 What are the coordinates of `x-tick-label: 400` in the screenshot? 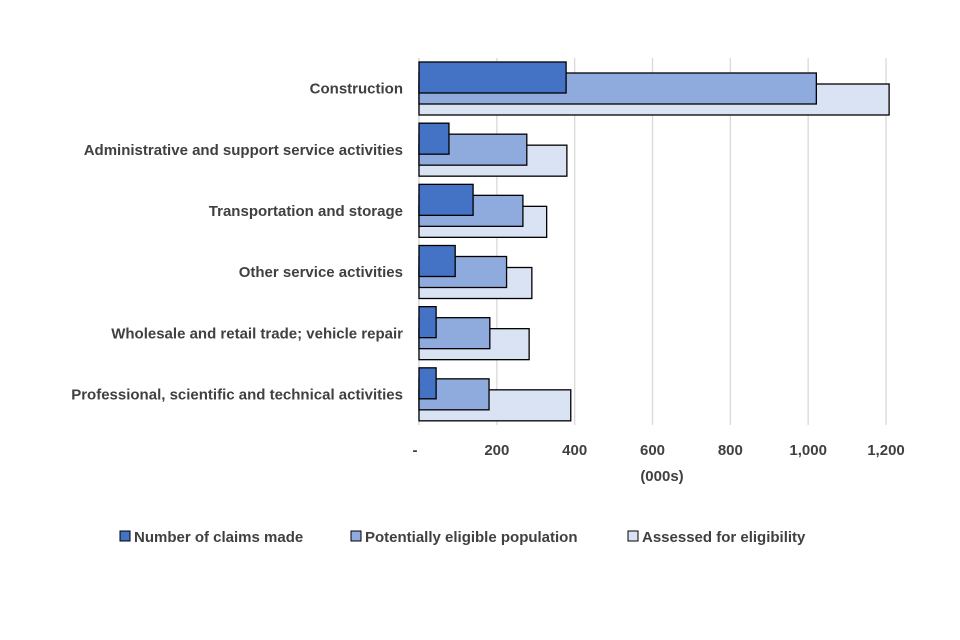 It's located at (574, 450).